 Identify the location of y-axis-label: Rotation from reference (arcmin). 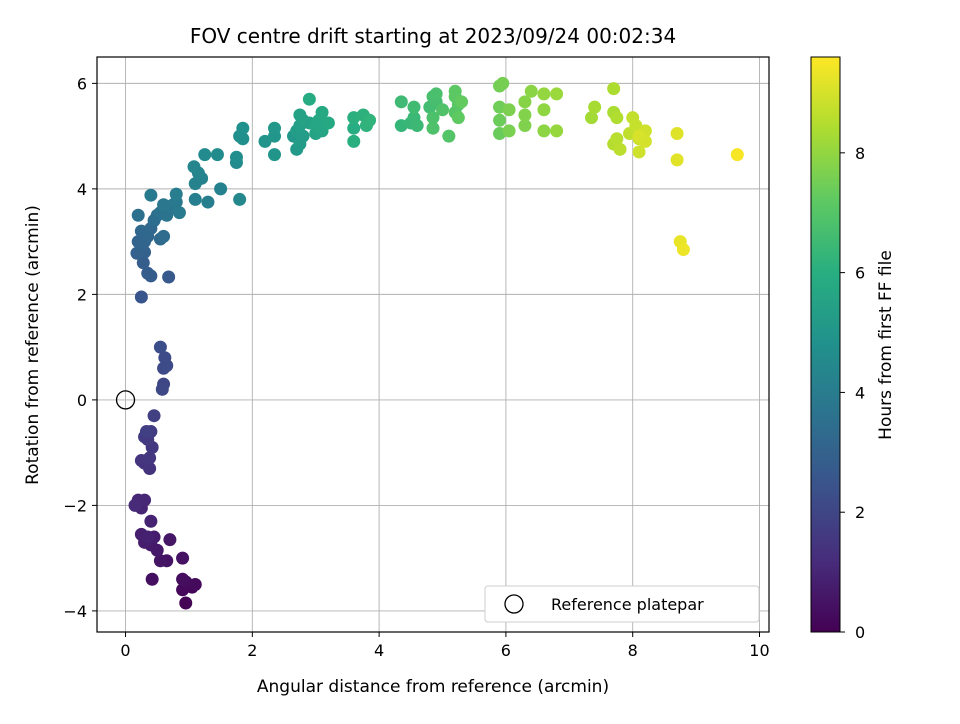
(33, 345).